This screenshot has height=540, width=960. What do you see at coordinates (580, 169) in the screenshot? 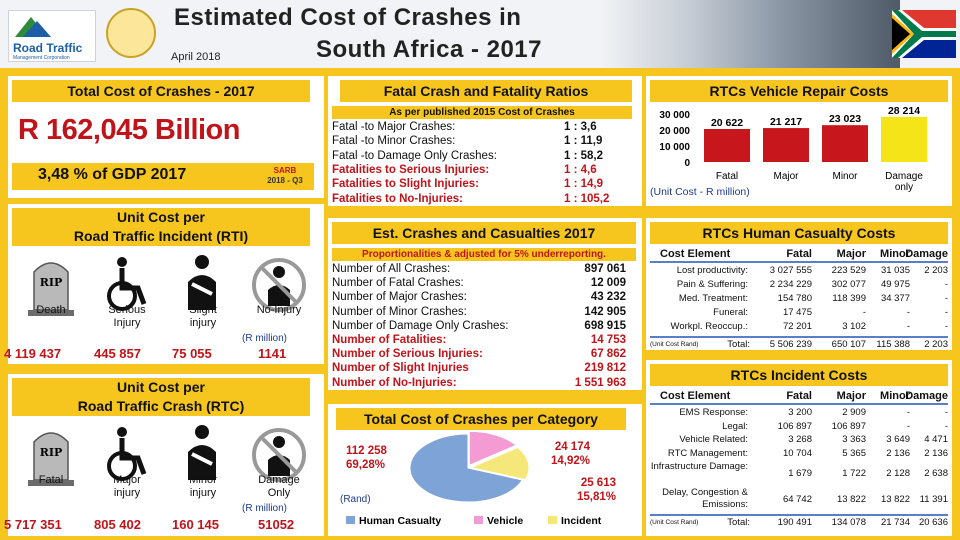
I see `fatal-ratio-value: 1 : 4,6` at bounding box center [580, 169].